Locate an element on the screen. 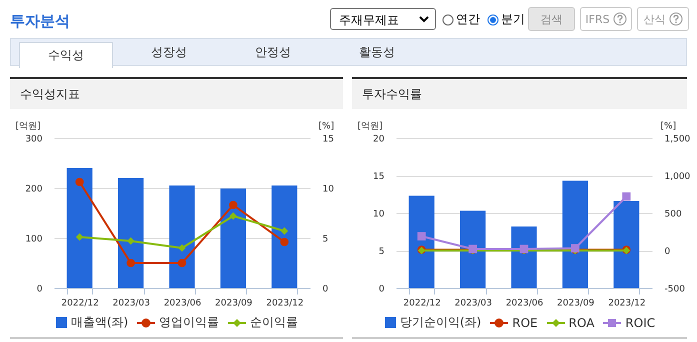 This screenshot has height=342, width=697. legend-label: 순이익률 is located at coordinates (274, 322).